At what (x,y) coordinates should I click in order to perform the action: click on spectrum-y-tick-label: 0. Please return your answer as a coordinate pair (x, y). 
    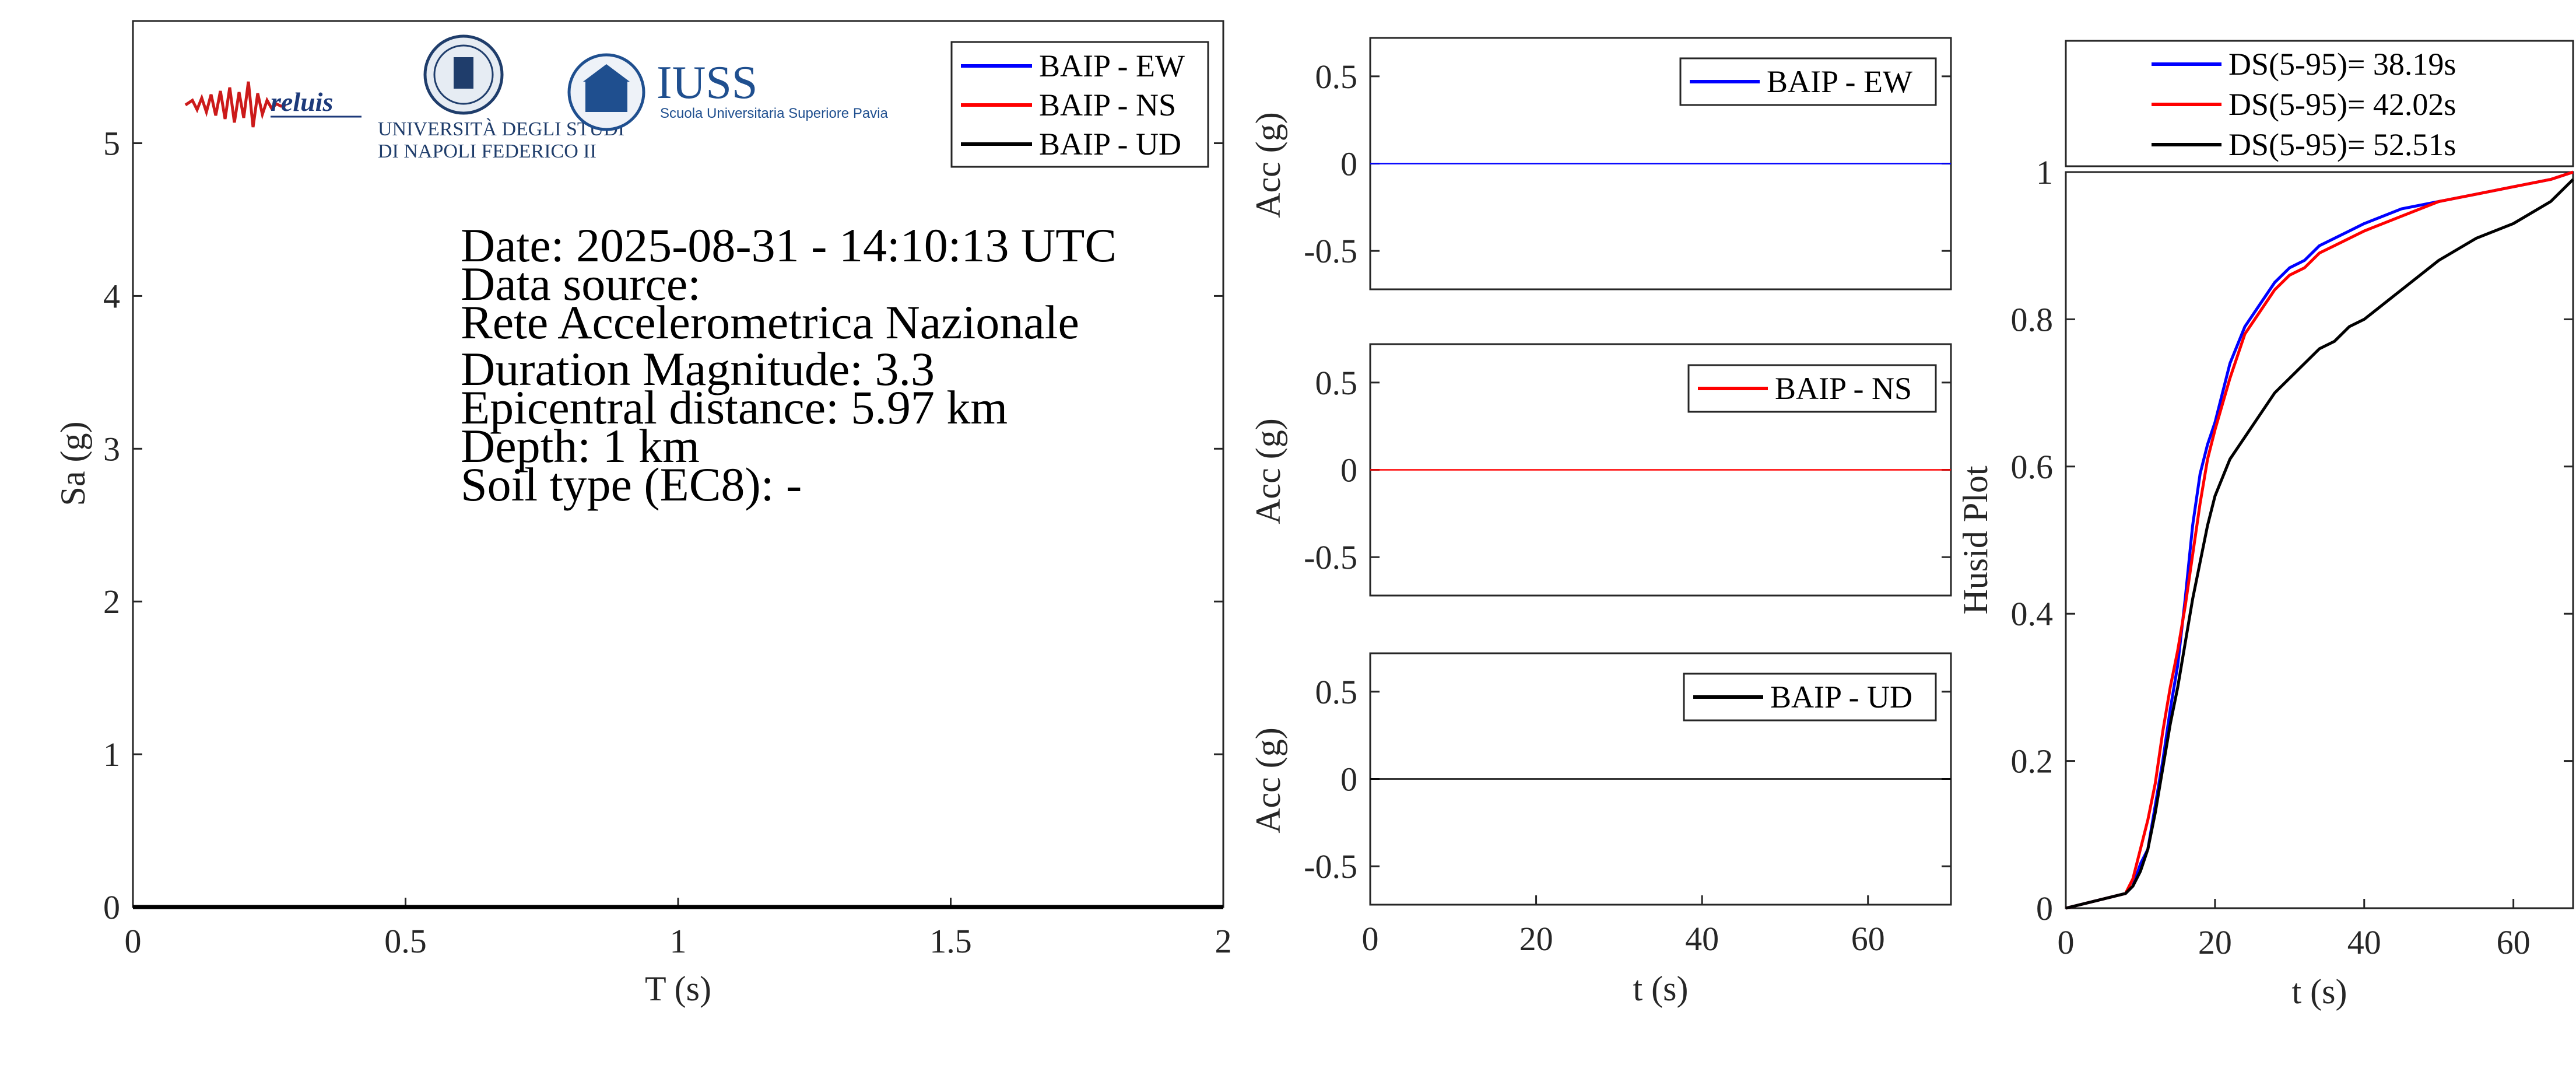
    Looking at the image, I should click on (111, 907).